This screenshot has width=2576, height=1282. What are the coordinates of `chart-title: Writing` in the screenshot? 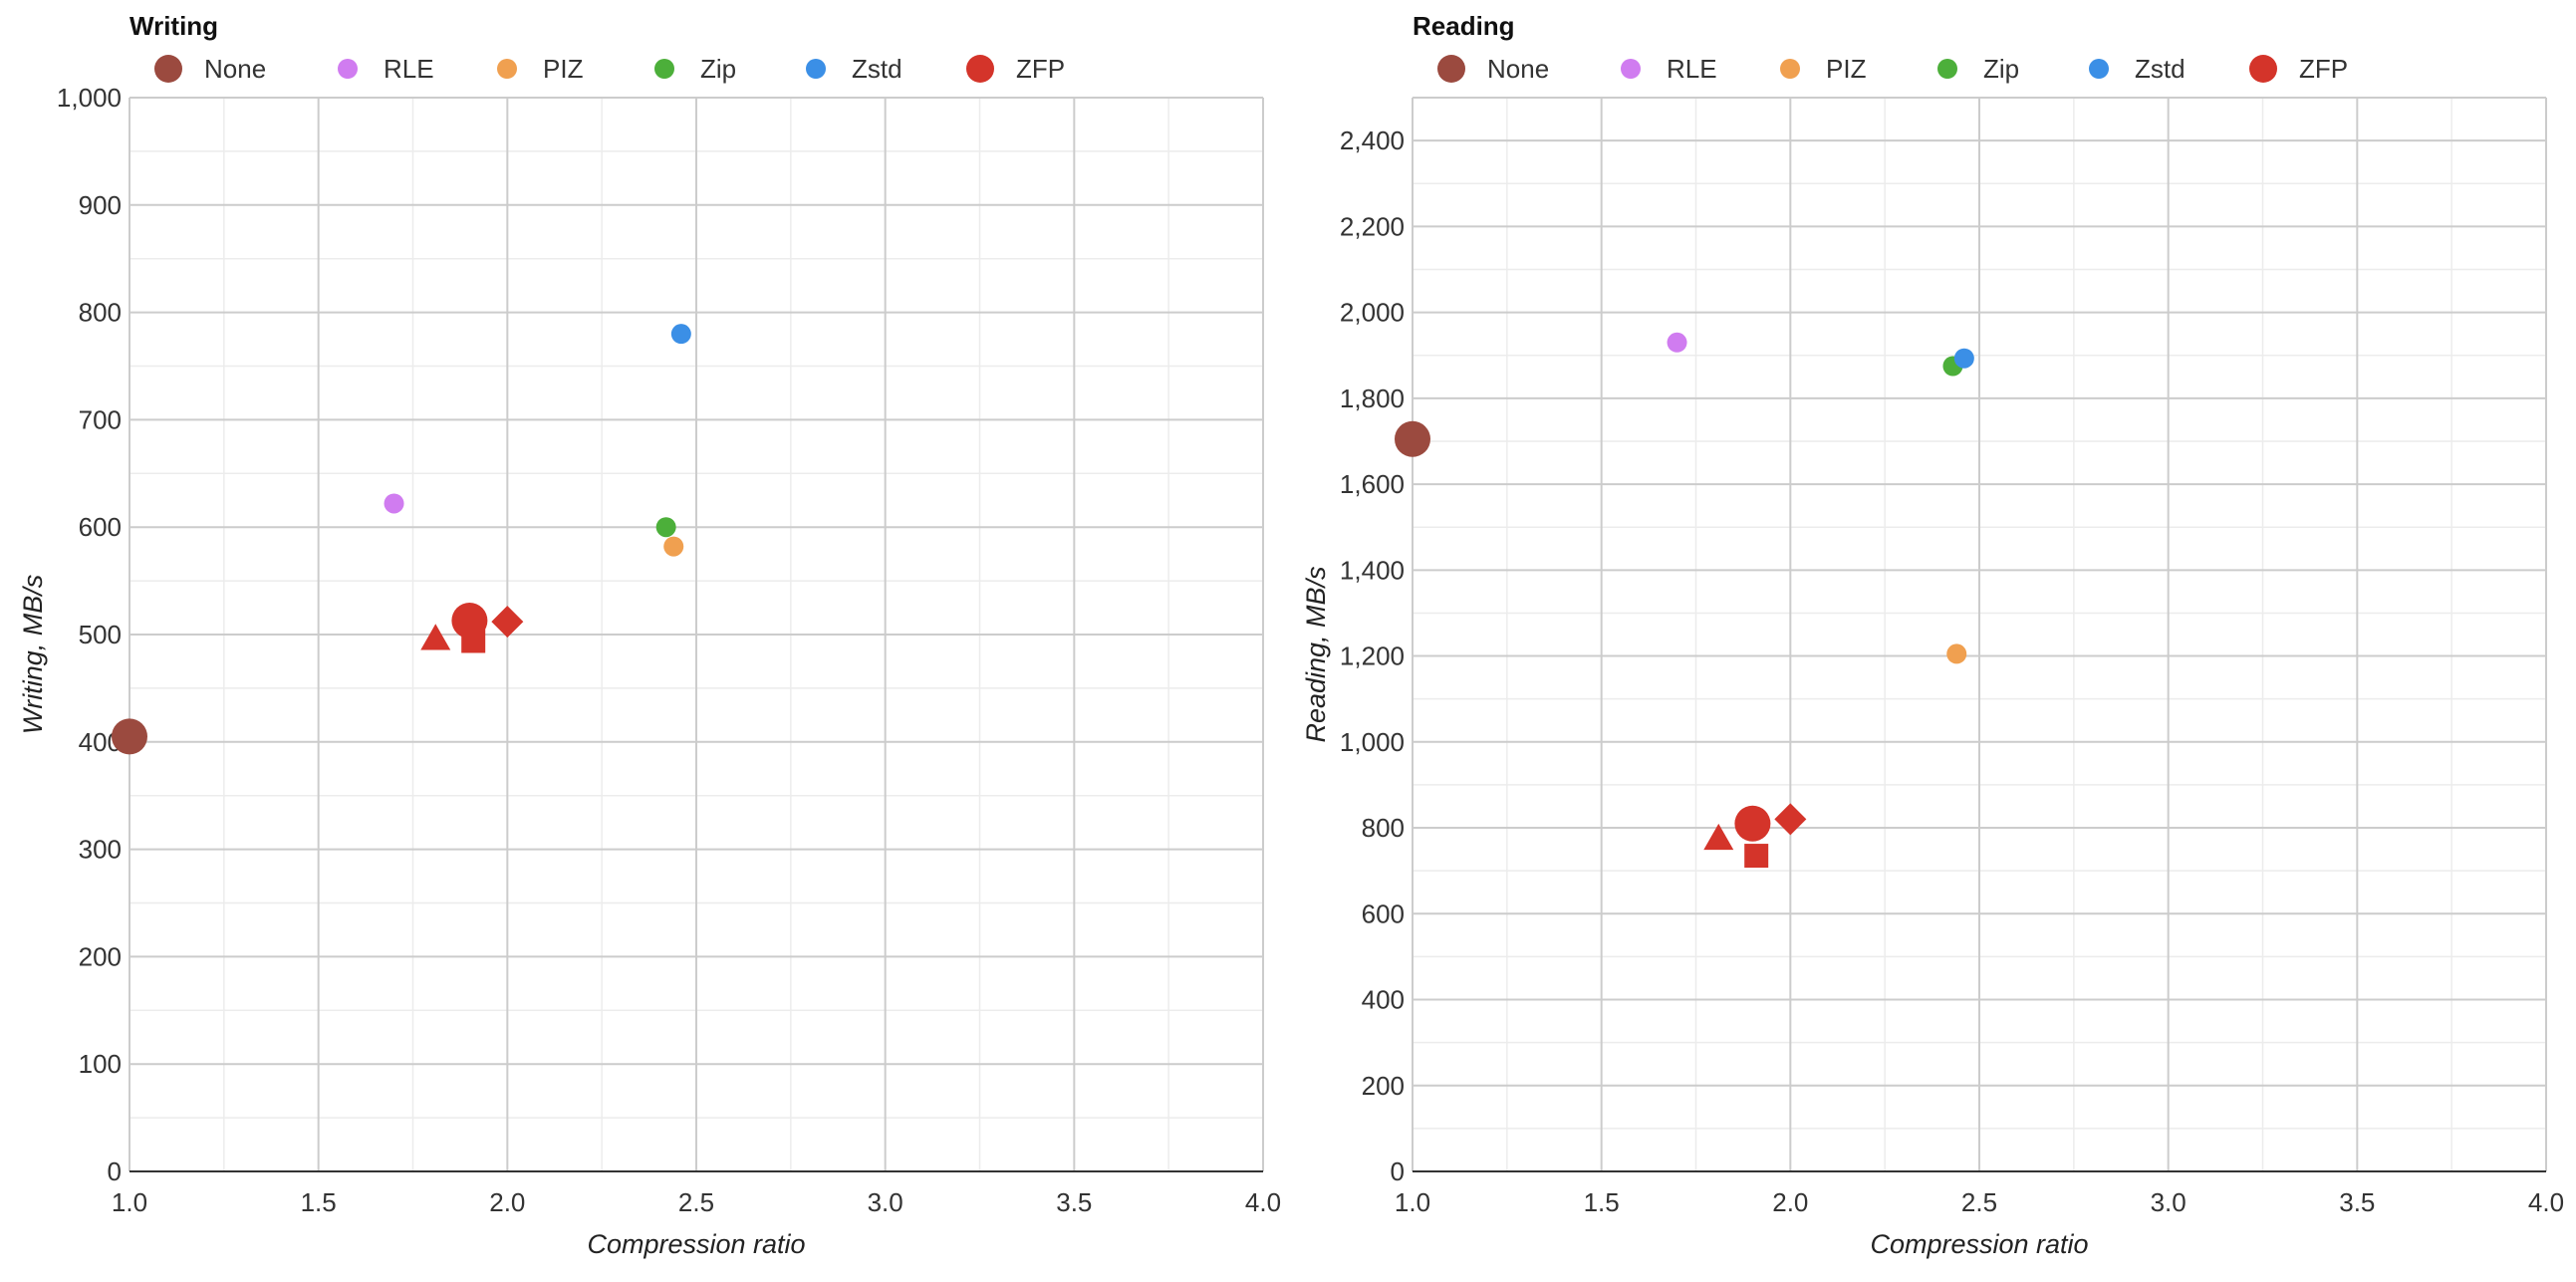 It's located at (173, 26).